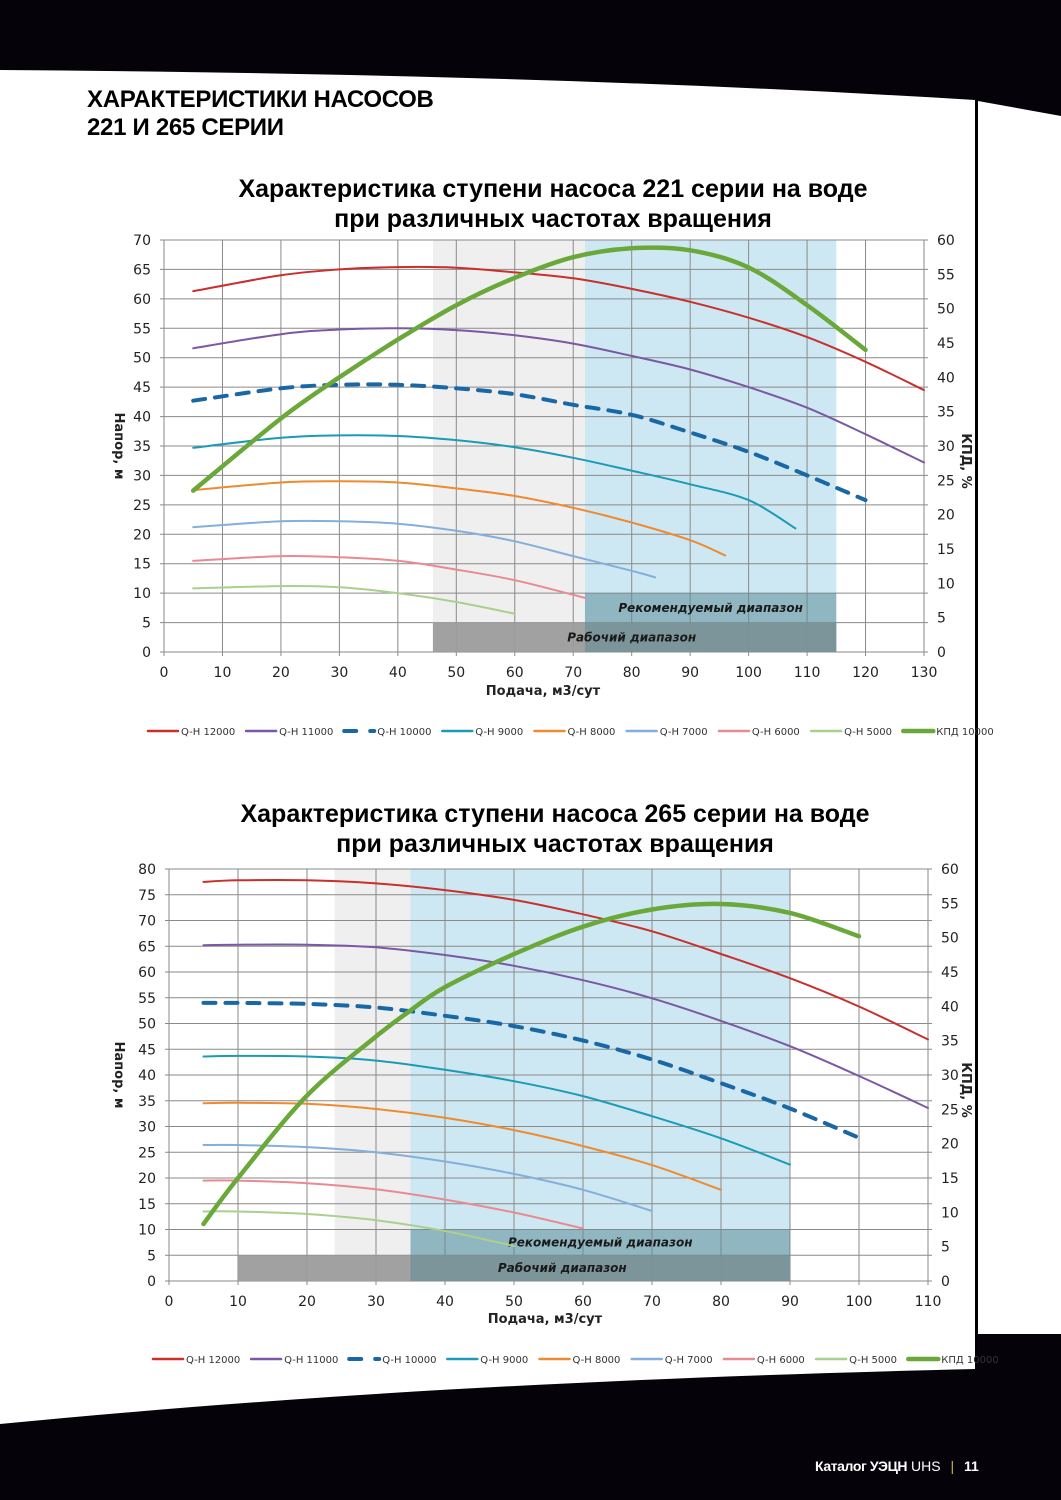 The image size is (1061, 1500). I want to click on page-footer: Каталог УЭЦН UHS | 11, so click(897, 1466).